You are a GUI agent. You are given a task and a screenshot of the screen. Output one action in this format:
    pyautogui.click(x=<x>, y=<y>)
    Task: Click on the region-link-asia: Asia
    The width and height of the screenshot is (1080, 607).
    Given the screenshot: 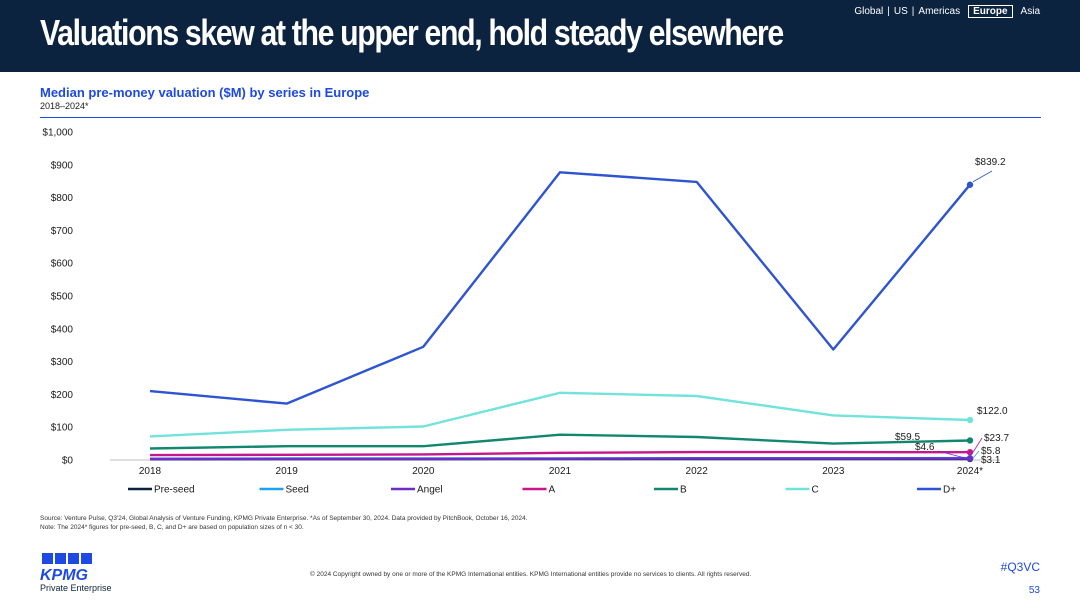 What is the action you would take?
    pyautogui.click(x=1030, y=11)
    